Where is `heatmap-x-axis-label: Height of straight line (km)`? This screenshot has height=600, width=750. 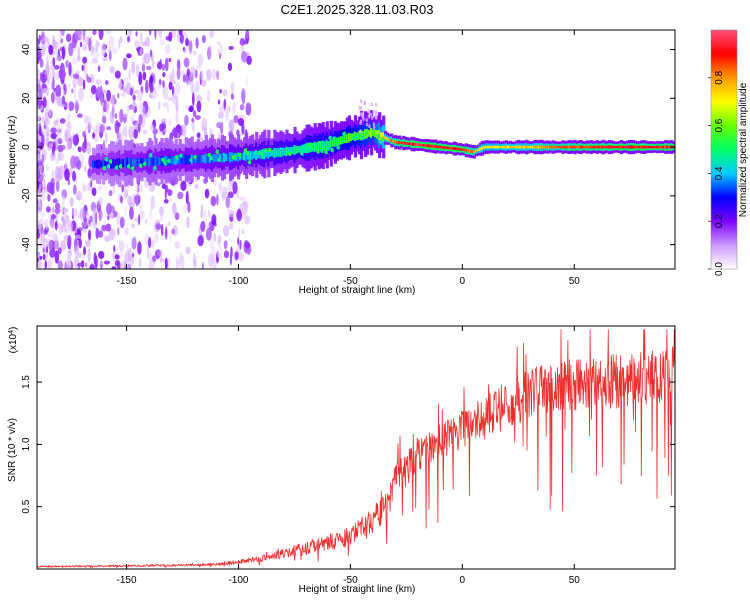 heatmap-x-axis-label: Height of straight line (km) is located at coordinates (357, 290).